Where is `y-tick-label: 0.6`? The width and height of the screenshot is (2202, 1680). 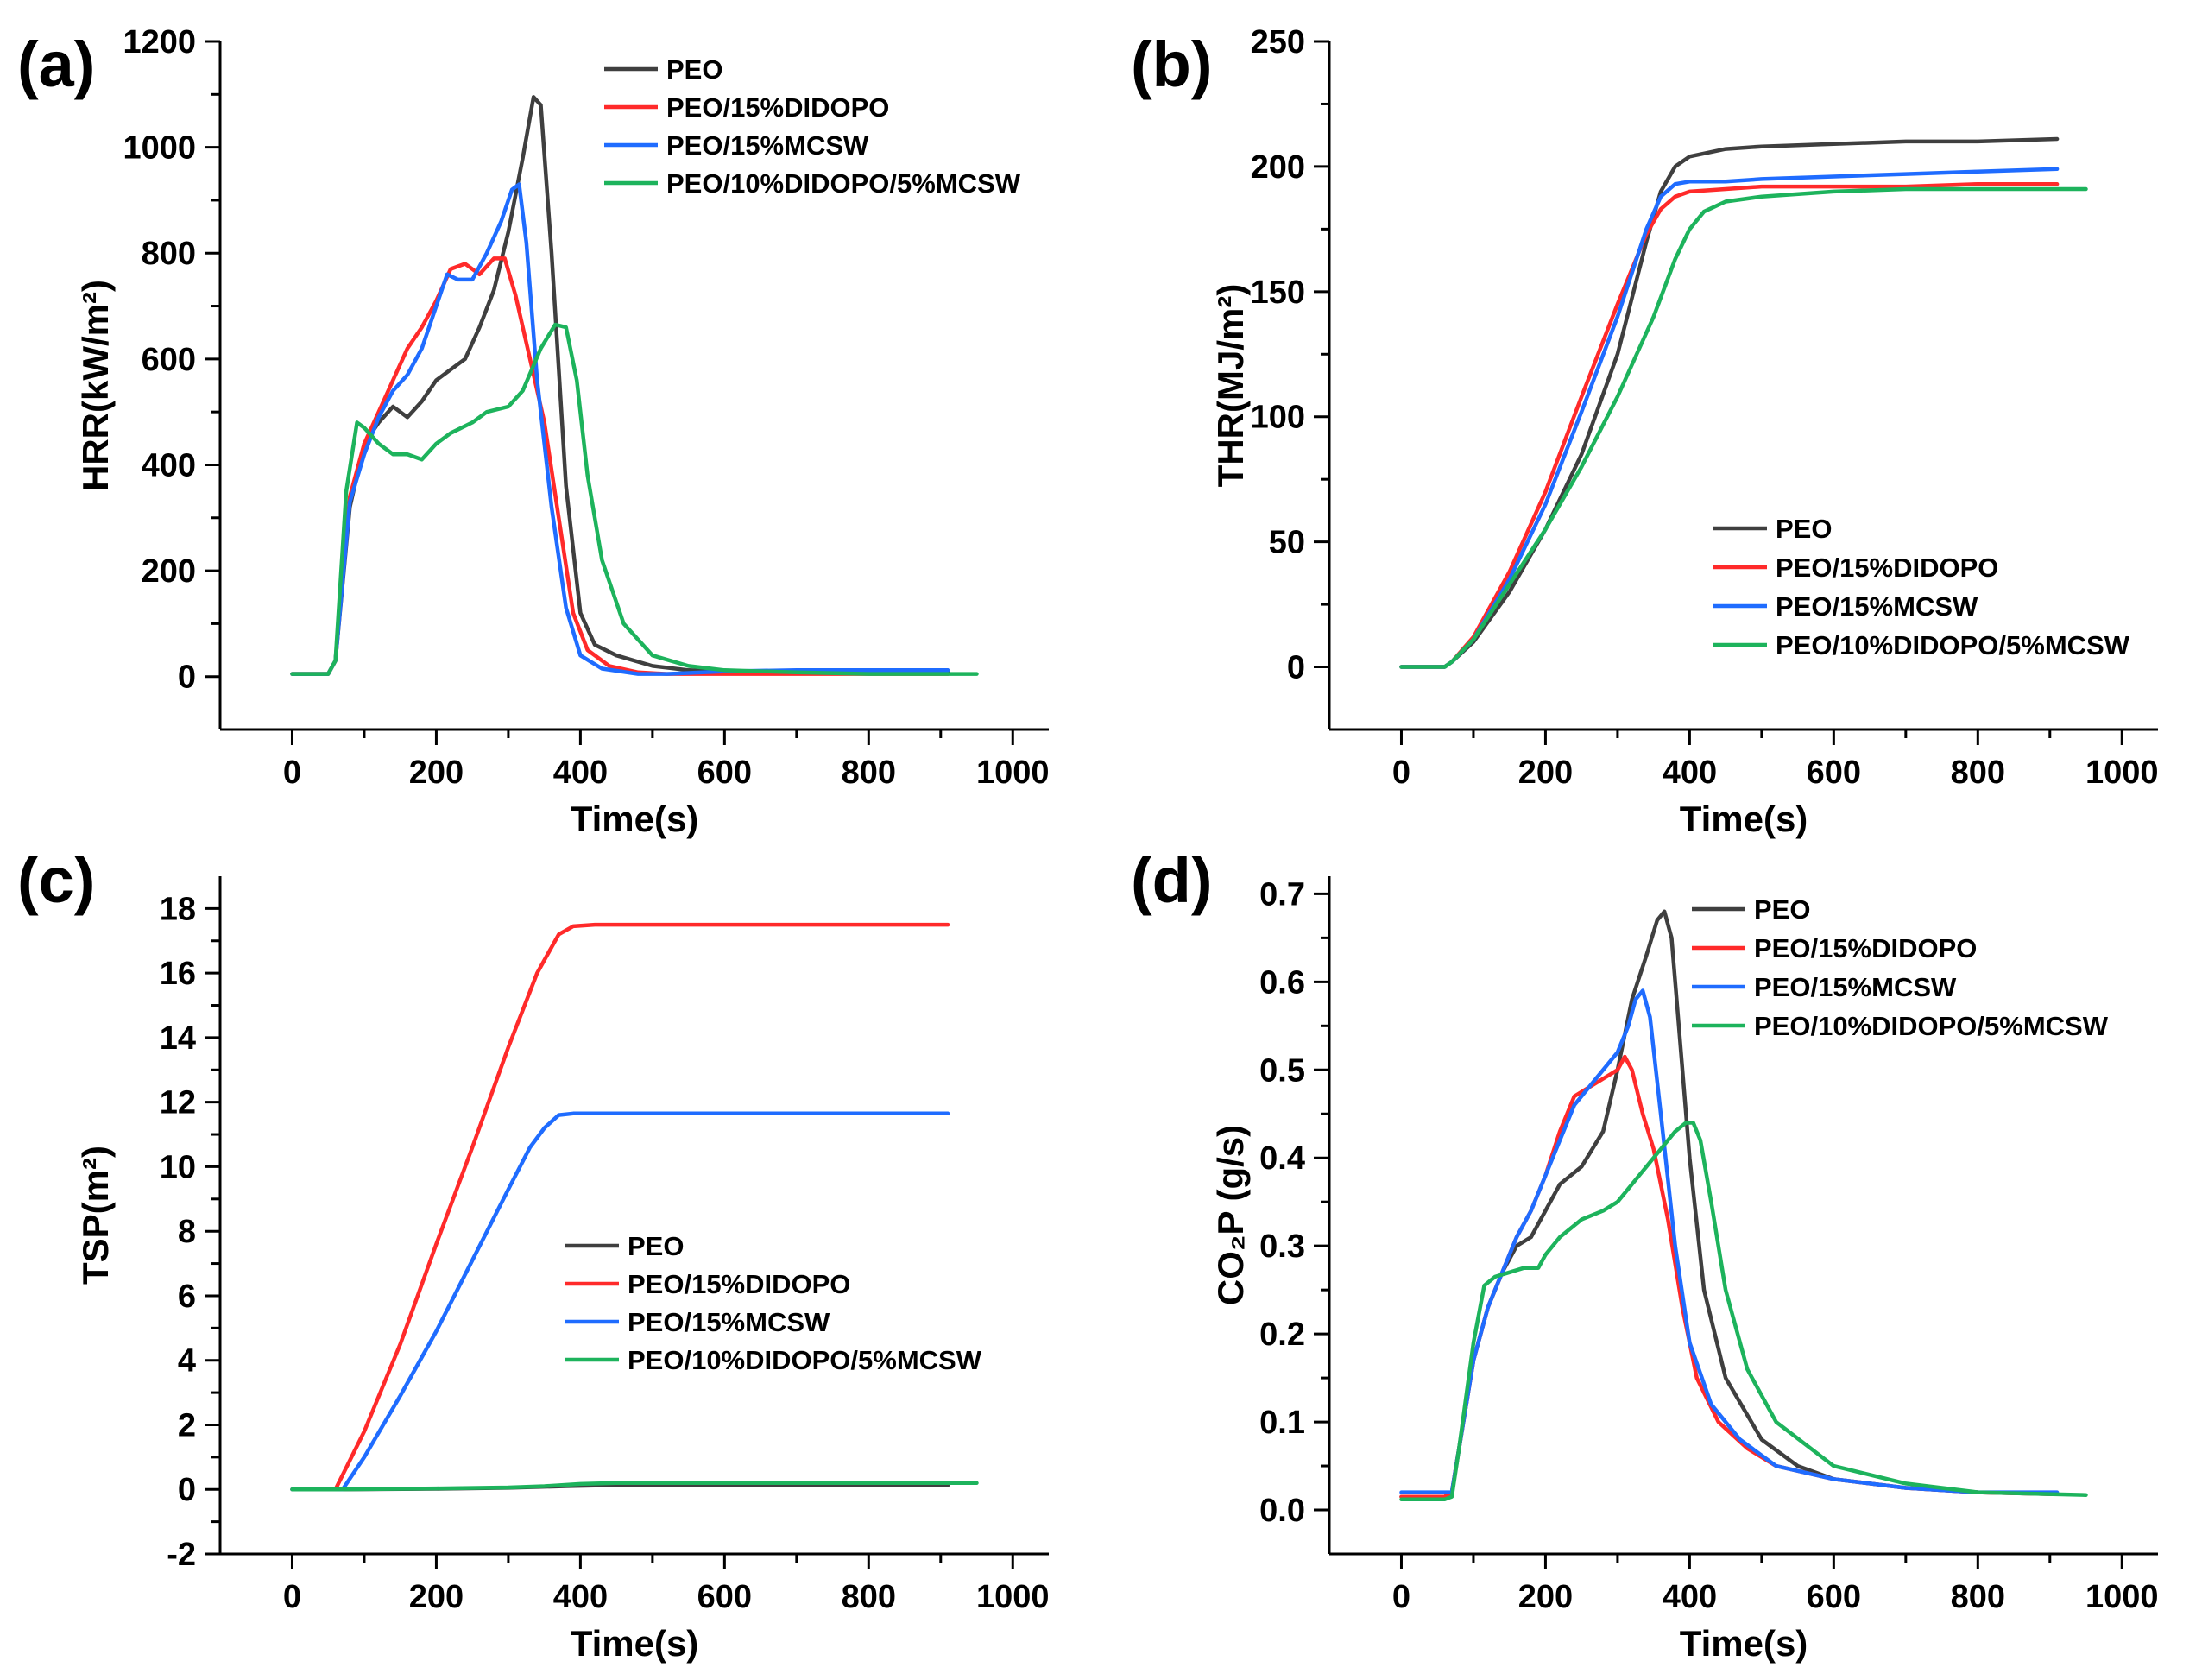
y-tick-label: 0.6 is located at coordinates (1282, 982).